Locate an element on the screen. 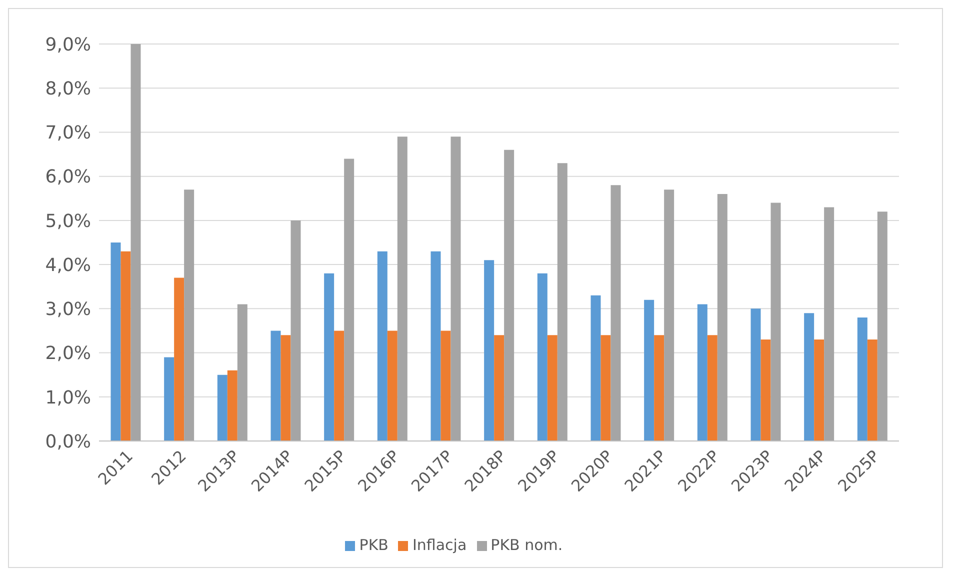  y-tick-label: 5,0% is located at coordinates (68, 221).